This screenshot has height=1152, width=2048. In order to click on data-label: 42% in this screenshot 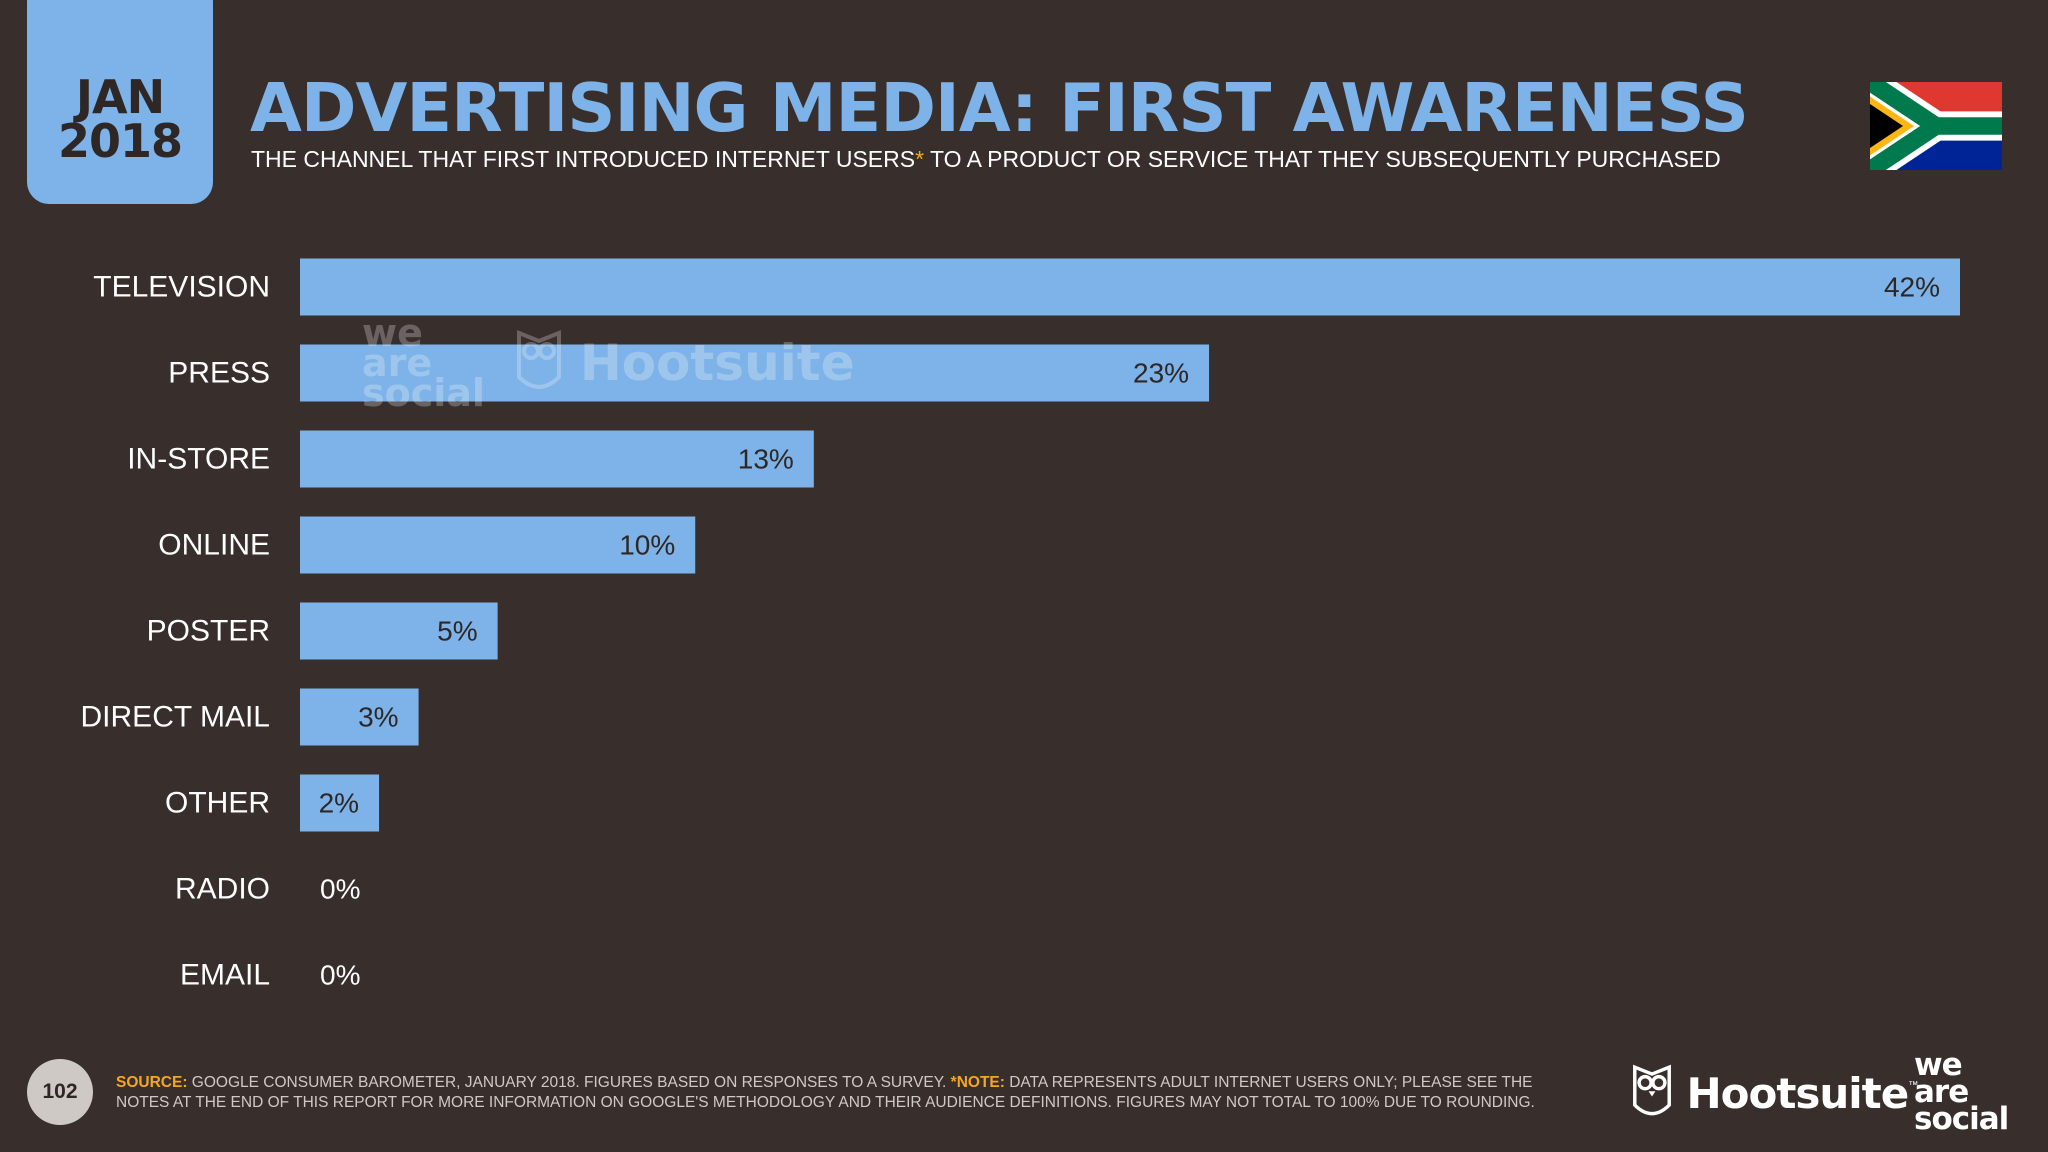, I will do `click(1912, 287)`.